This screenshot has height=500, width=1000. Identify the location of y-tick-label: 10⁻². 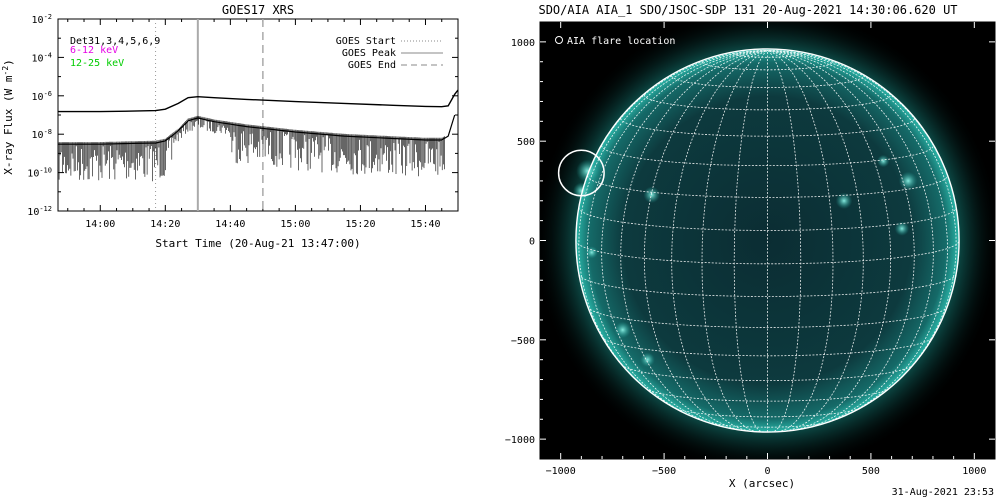
(42, 19).